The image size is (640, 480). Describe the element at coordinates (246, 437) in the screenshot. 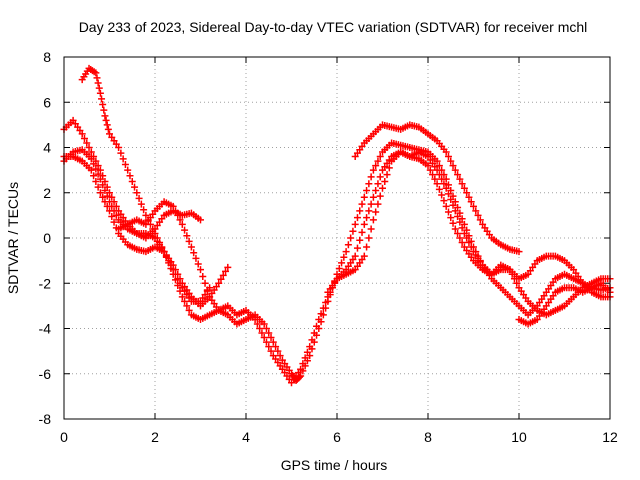

I see `x-tick-label: 4` at that location.